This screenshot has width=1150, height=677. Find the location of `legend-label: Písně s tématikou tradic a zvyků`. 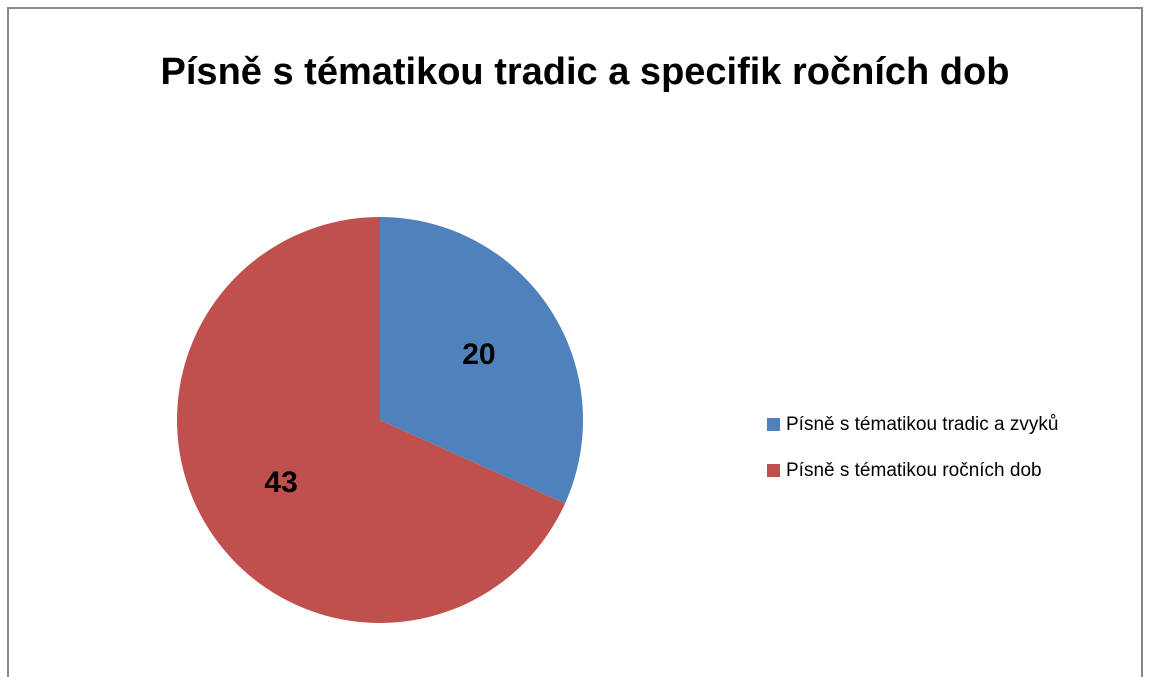

legend-label: Písně s tématikou tradic a zvyků is located at coordinates (922, 424).